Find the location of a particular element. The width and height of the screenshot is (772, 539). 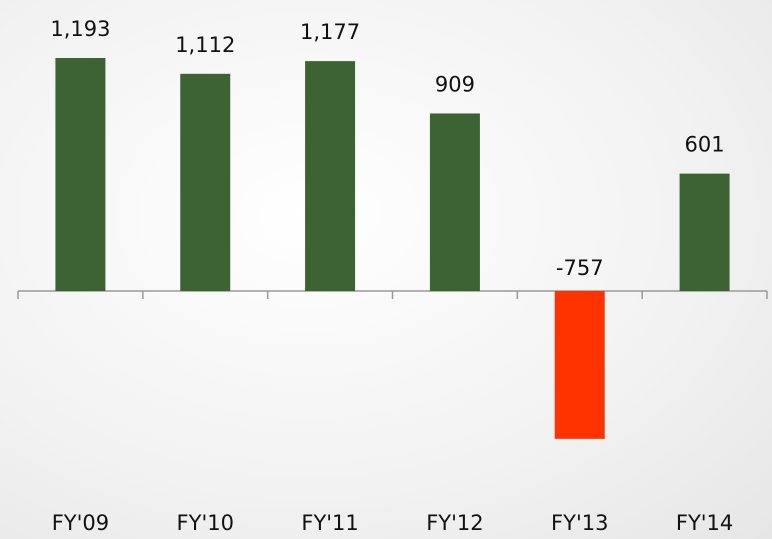

data-label: 1,193 is located at coordinates (80, 29).